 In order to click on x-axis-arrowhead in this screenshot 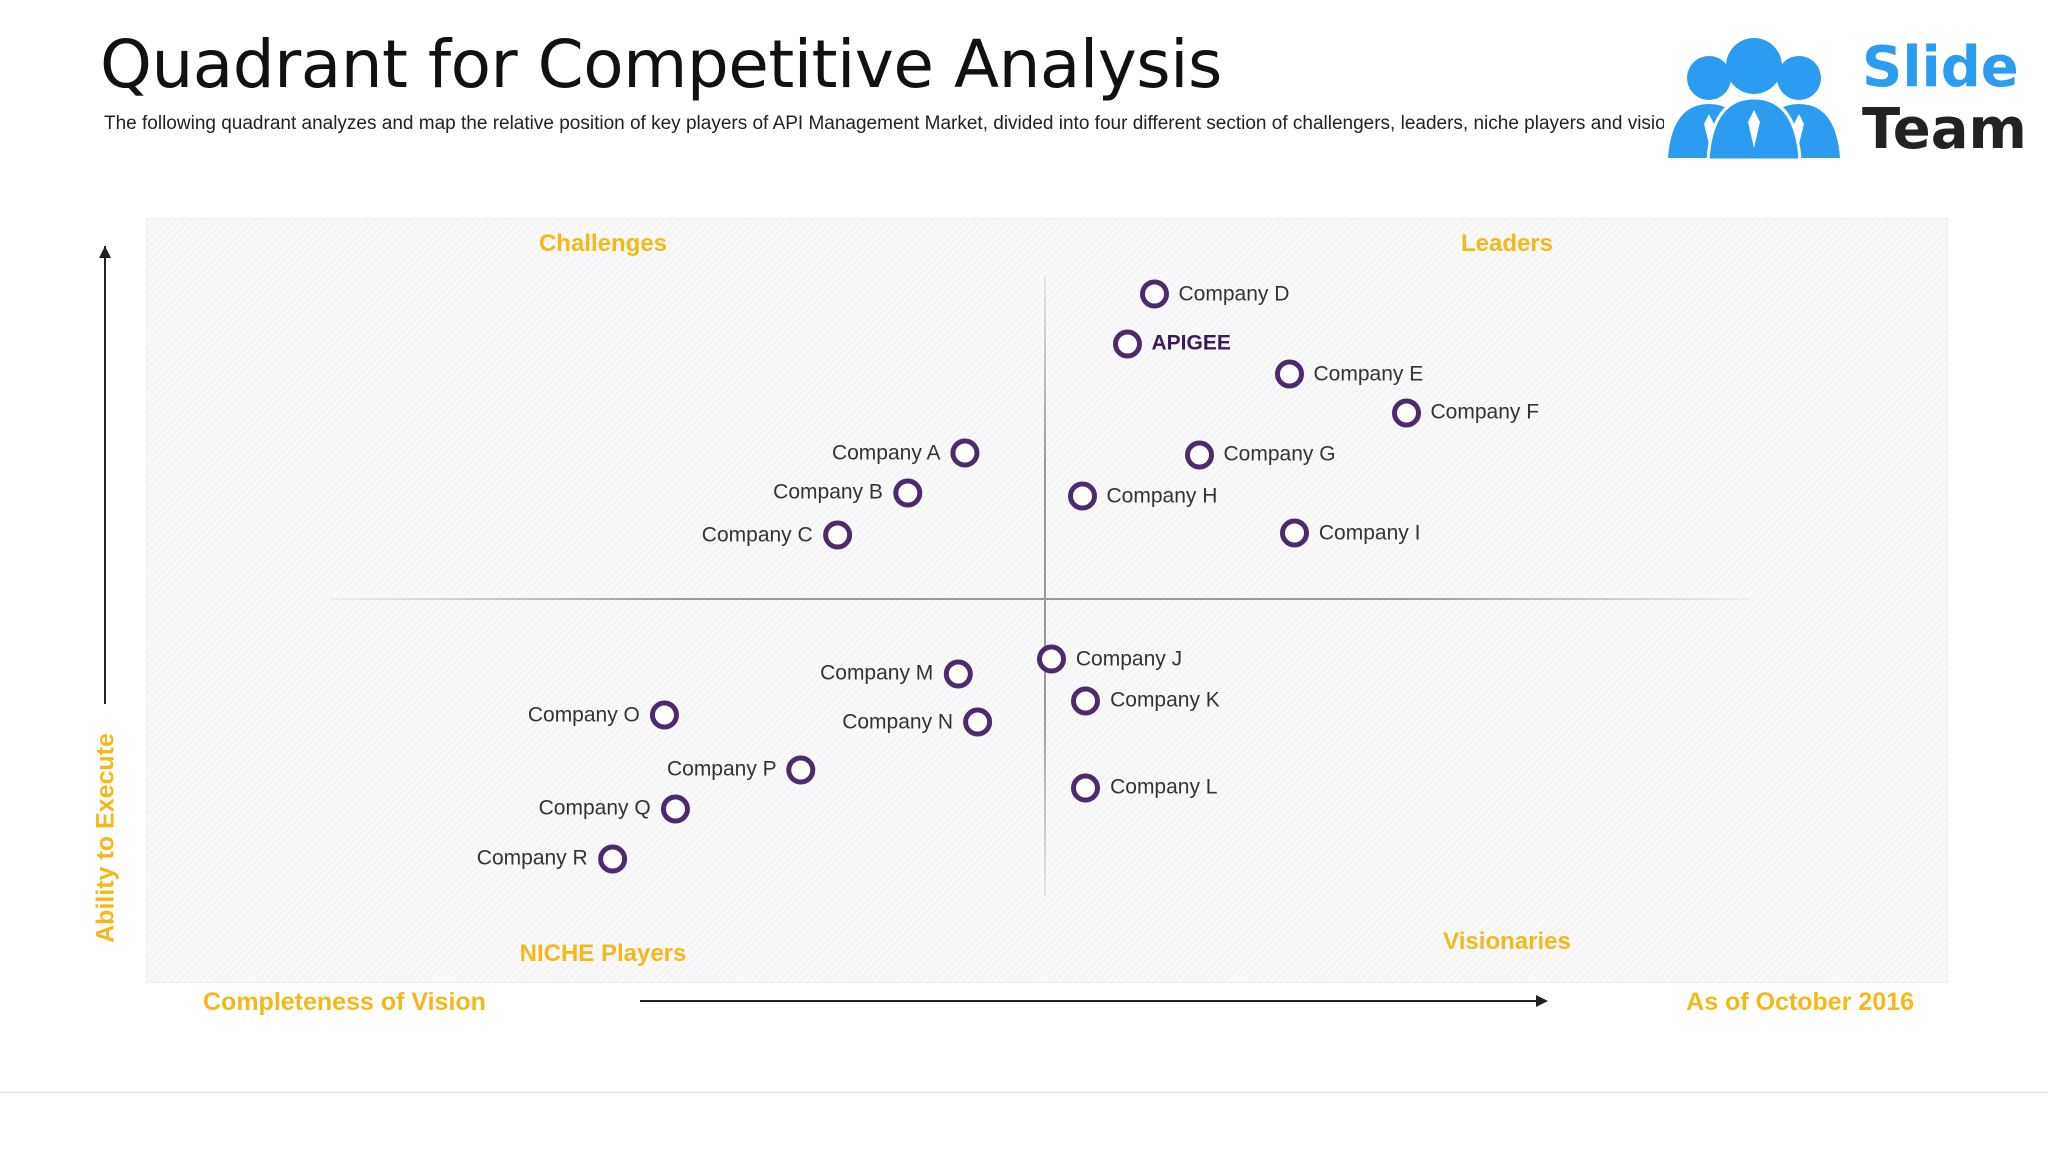, I will do `click(1542, 1001)`.